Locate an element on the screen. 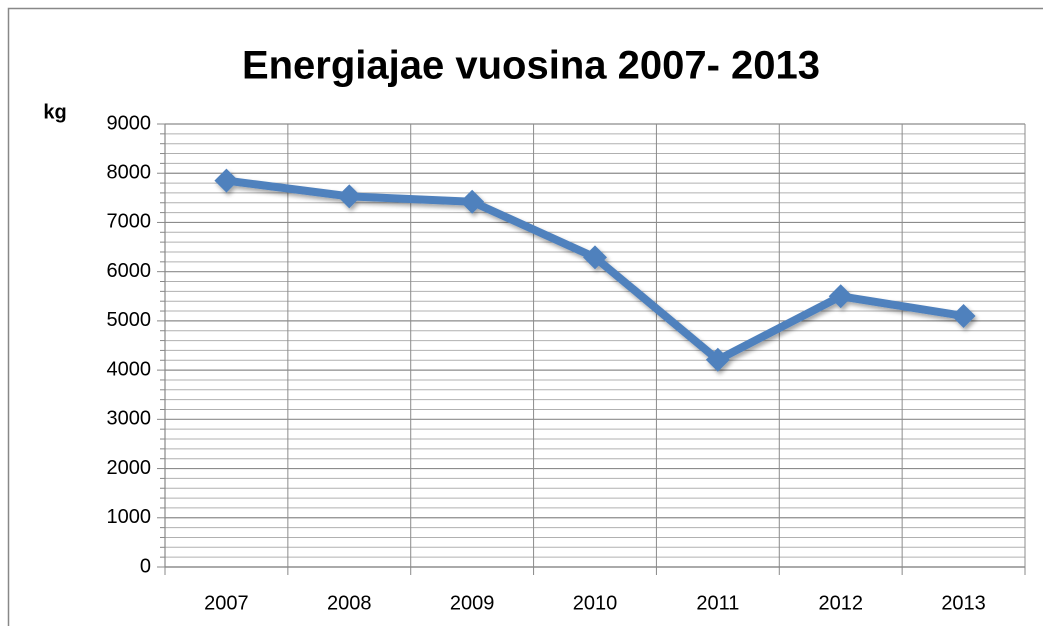 The image size is (1043, 626). y-tick-label: 7000 is located at coordinates (129, 222).